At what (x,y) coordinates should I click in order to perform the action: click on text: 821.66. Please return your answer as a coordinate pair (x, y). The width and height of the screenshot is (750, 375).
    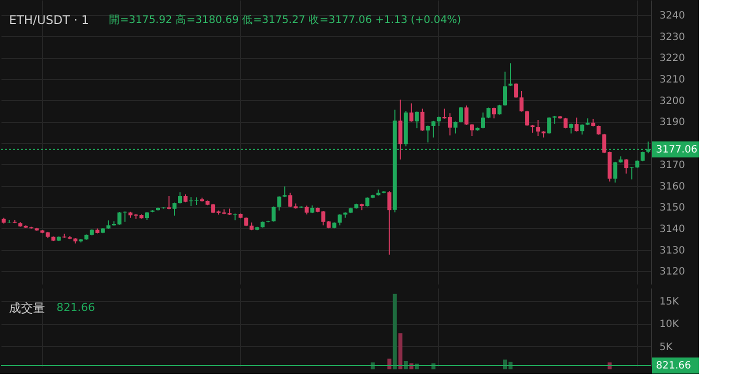
    Looking at the image, I should click on (75, 307).